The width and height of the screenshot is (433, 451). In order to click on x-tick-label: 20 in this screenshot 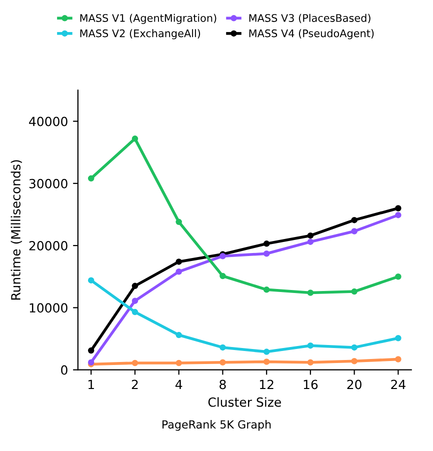, I will do `click(354, 385)`.